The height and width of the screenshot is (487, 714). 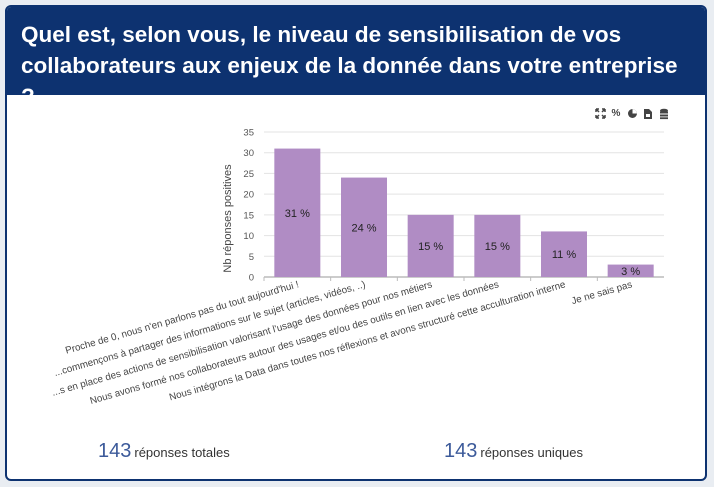 I want to click on expand-icon, so click(x=600, y=113).